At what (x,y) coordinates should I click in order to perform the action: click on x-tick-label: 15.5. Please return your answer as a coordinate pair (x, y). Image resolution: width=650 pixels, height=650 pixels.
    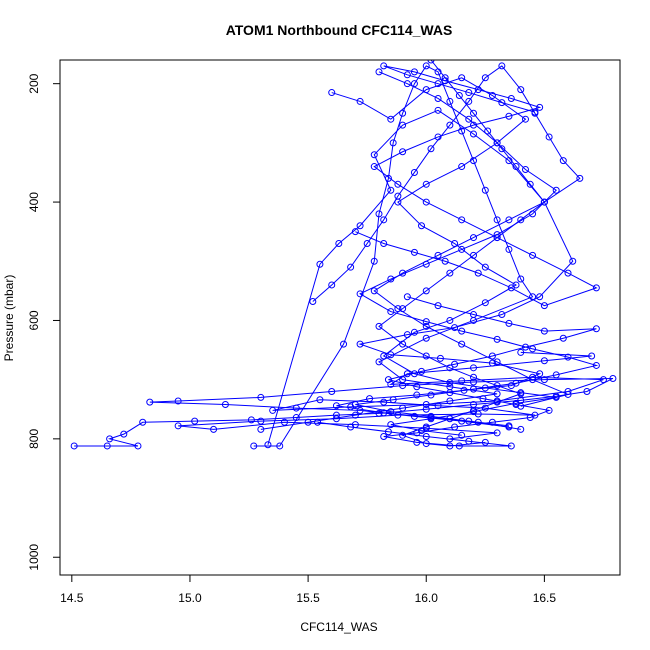
    Looking at the image, I should click on (308, 598).